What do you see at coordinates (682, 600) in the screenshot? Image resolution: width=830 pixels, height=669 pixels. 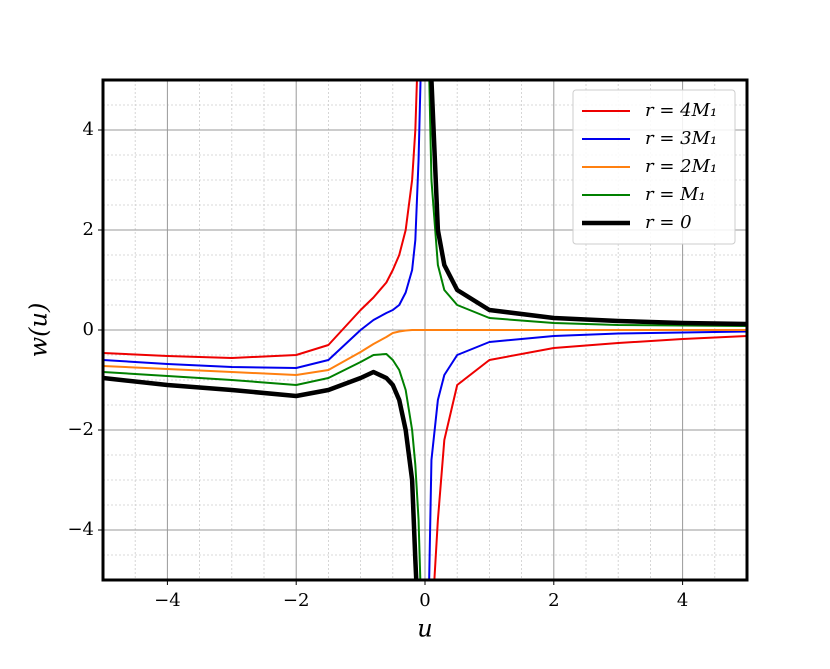 I see `x-tick-label: 4` at bounding box center [682, 600].